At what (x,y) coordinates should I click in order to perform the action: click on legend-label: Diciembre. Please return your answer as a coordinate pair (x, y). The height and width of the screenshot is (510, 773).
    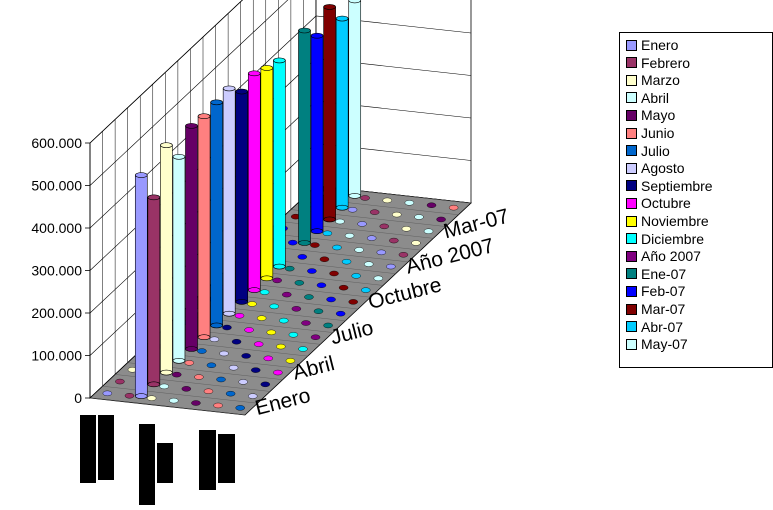
    Looking at the image, I should click on (673, 238).